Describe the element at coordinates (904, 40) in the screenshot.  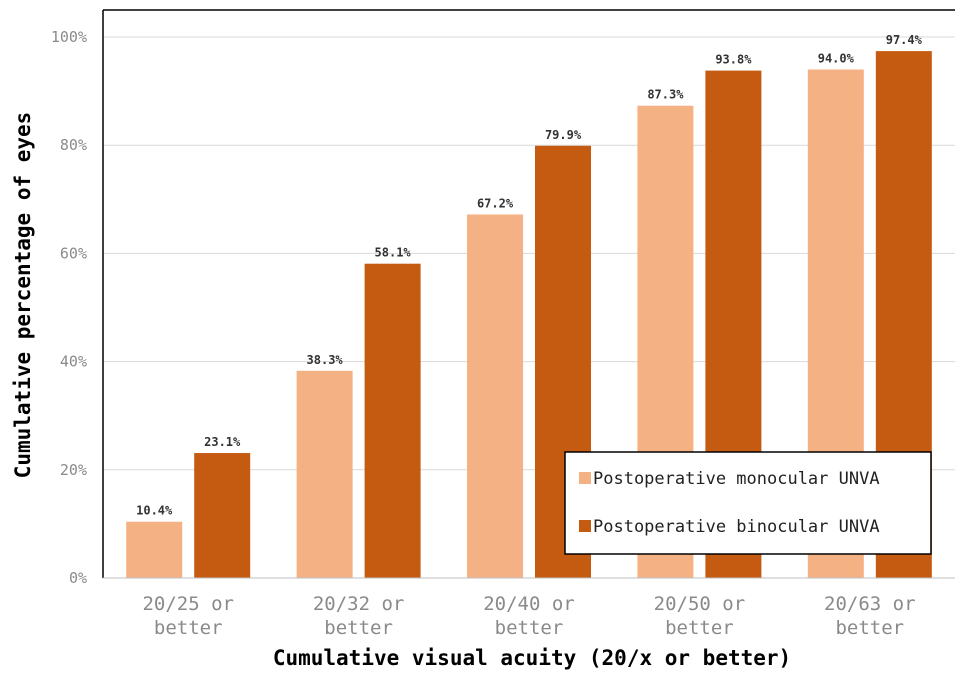
I see `data-label: 97.4%` at that location.